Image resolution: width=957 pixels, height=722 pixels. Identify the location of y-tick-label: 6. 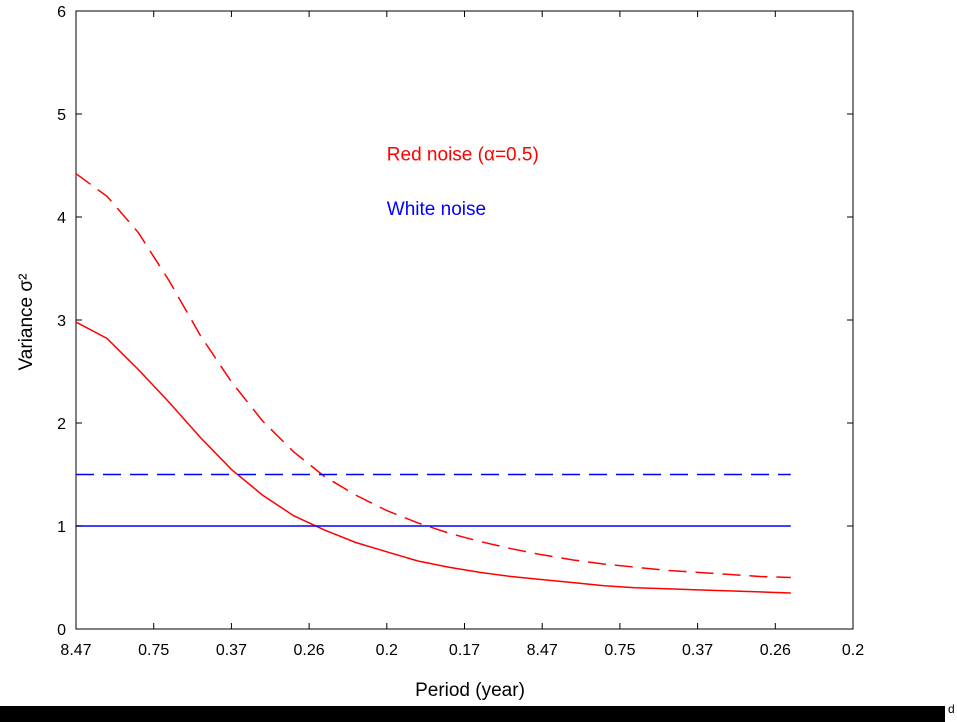
(61, 12).